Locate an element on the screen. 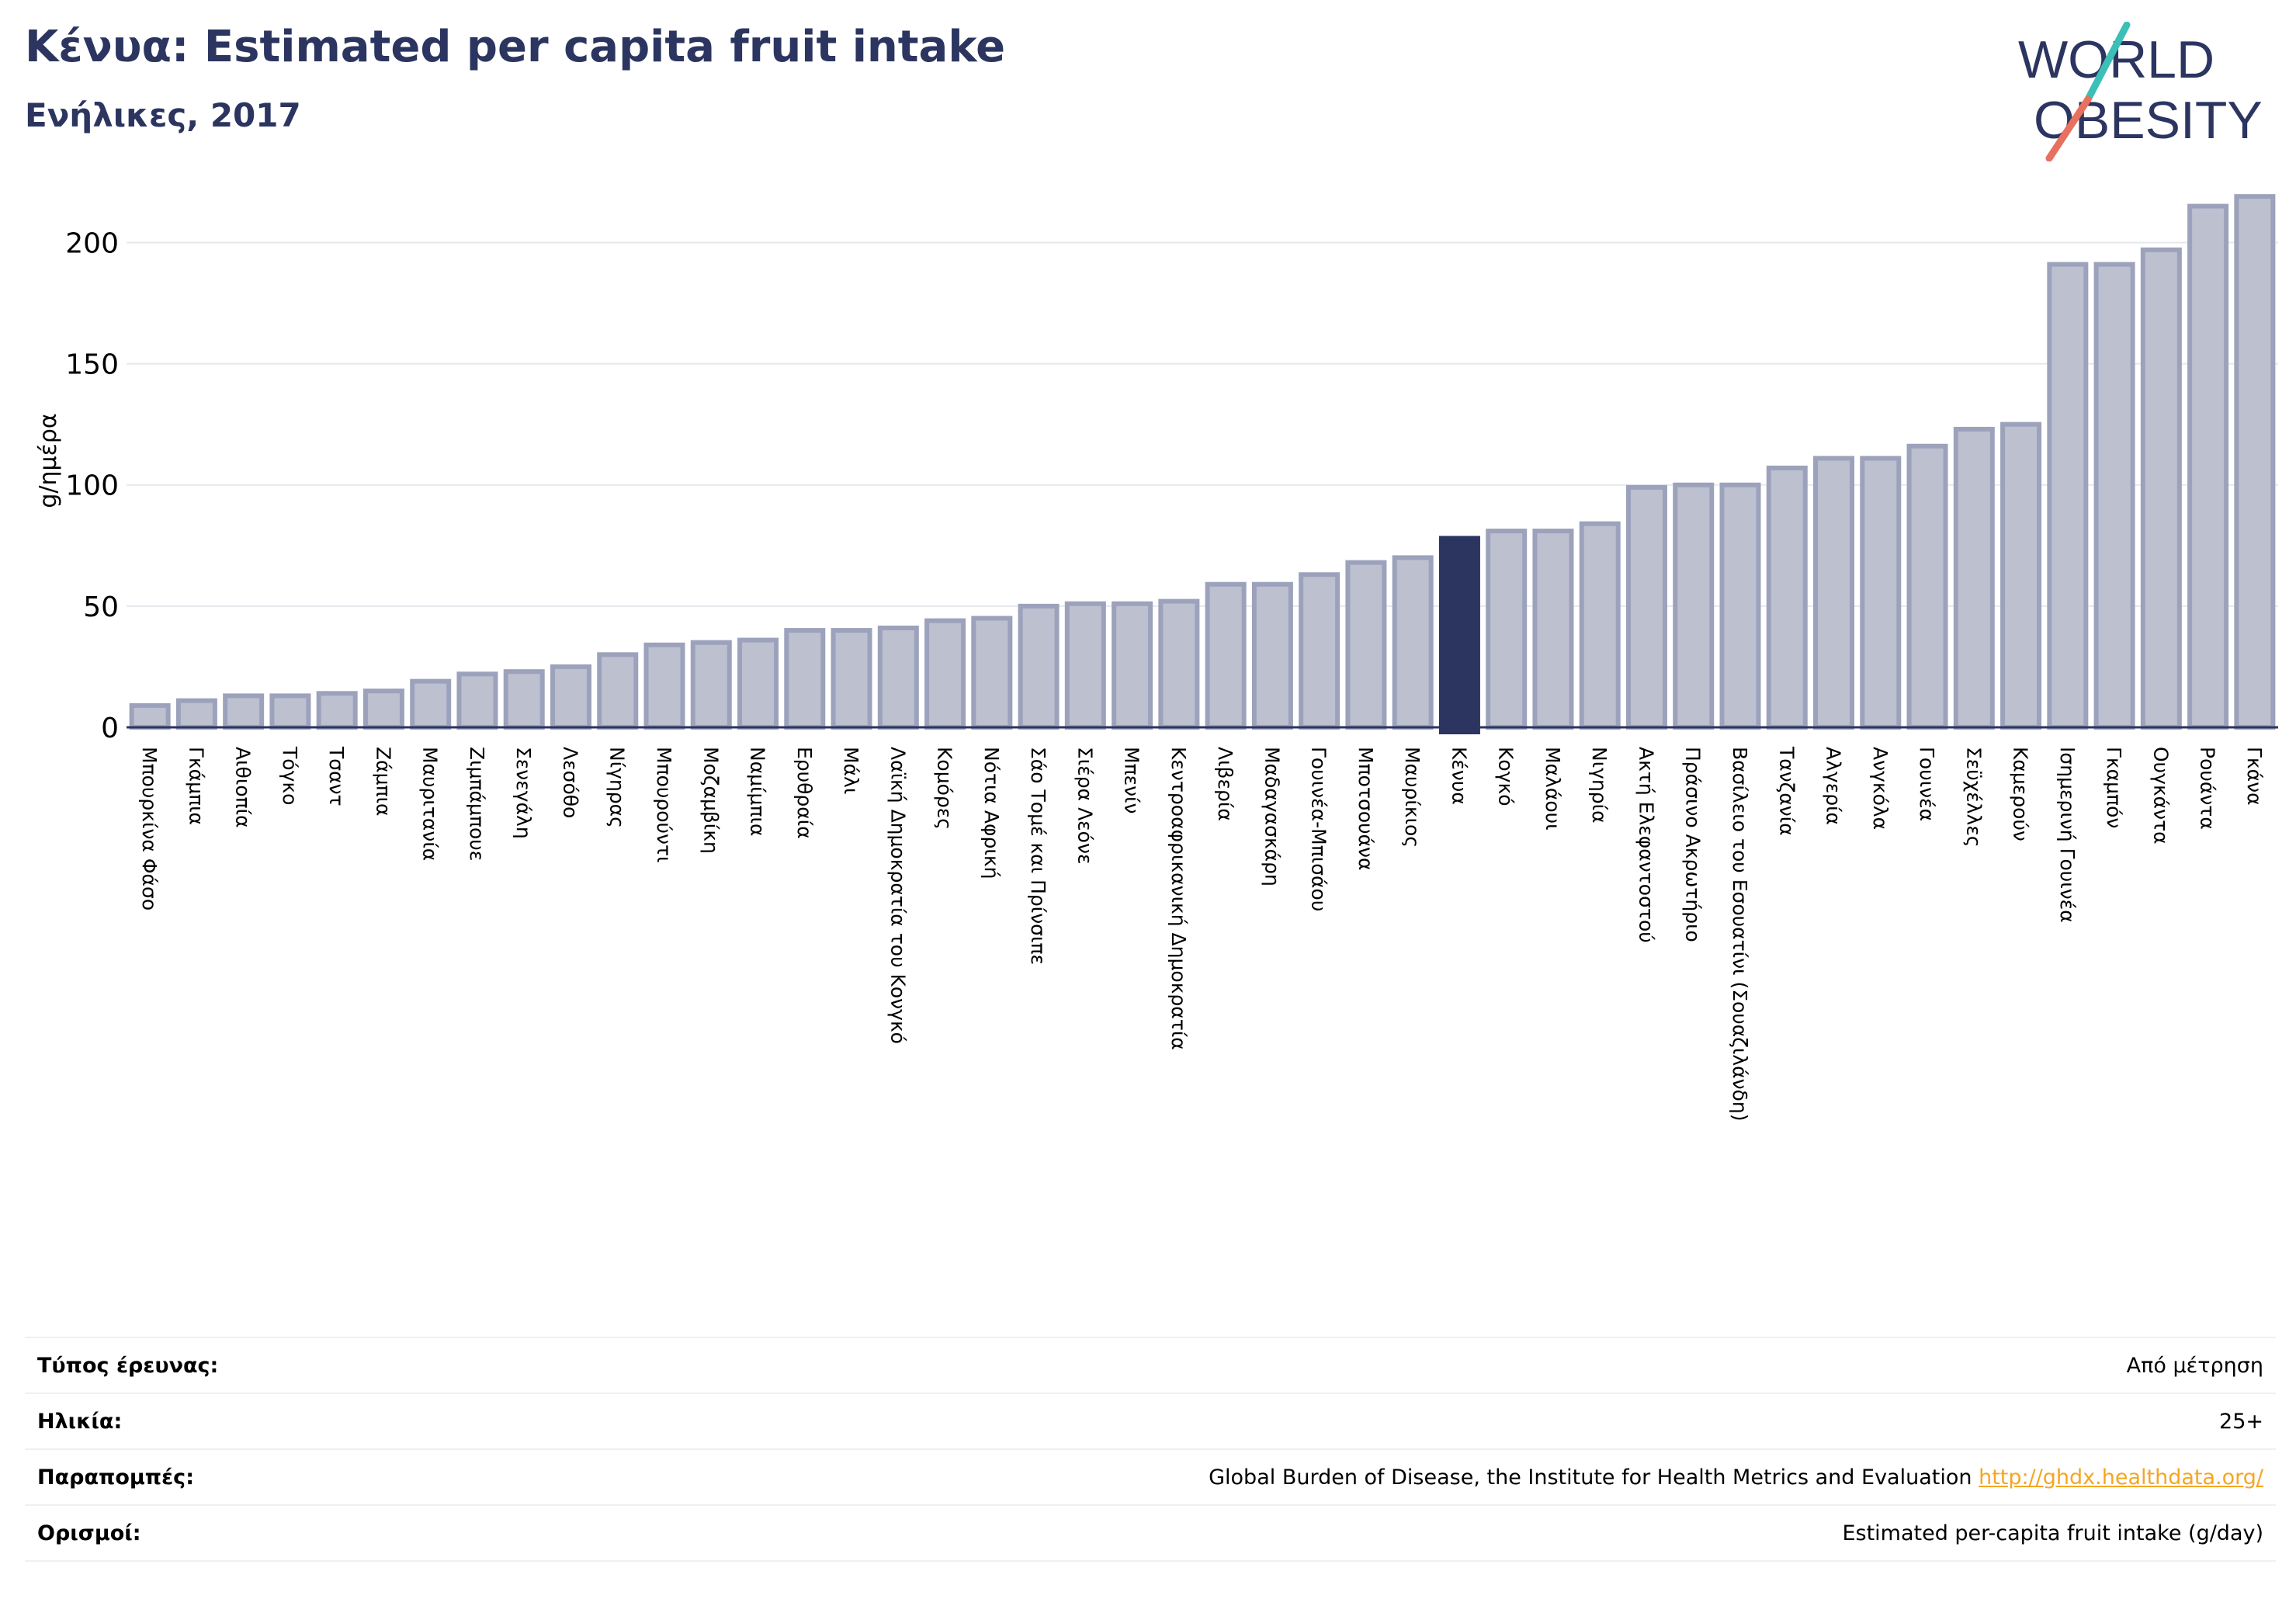 The image size is (2296, 1599). x-category-label: Μαυρίκιος is located at coordinates (1412, 797).